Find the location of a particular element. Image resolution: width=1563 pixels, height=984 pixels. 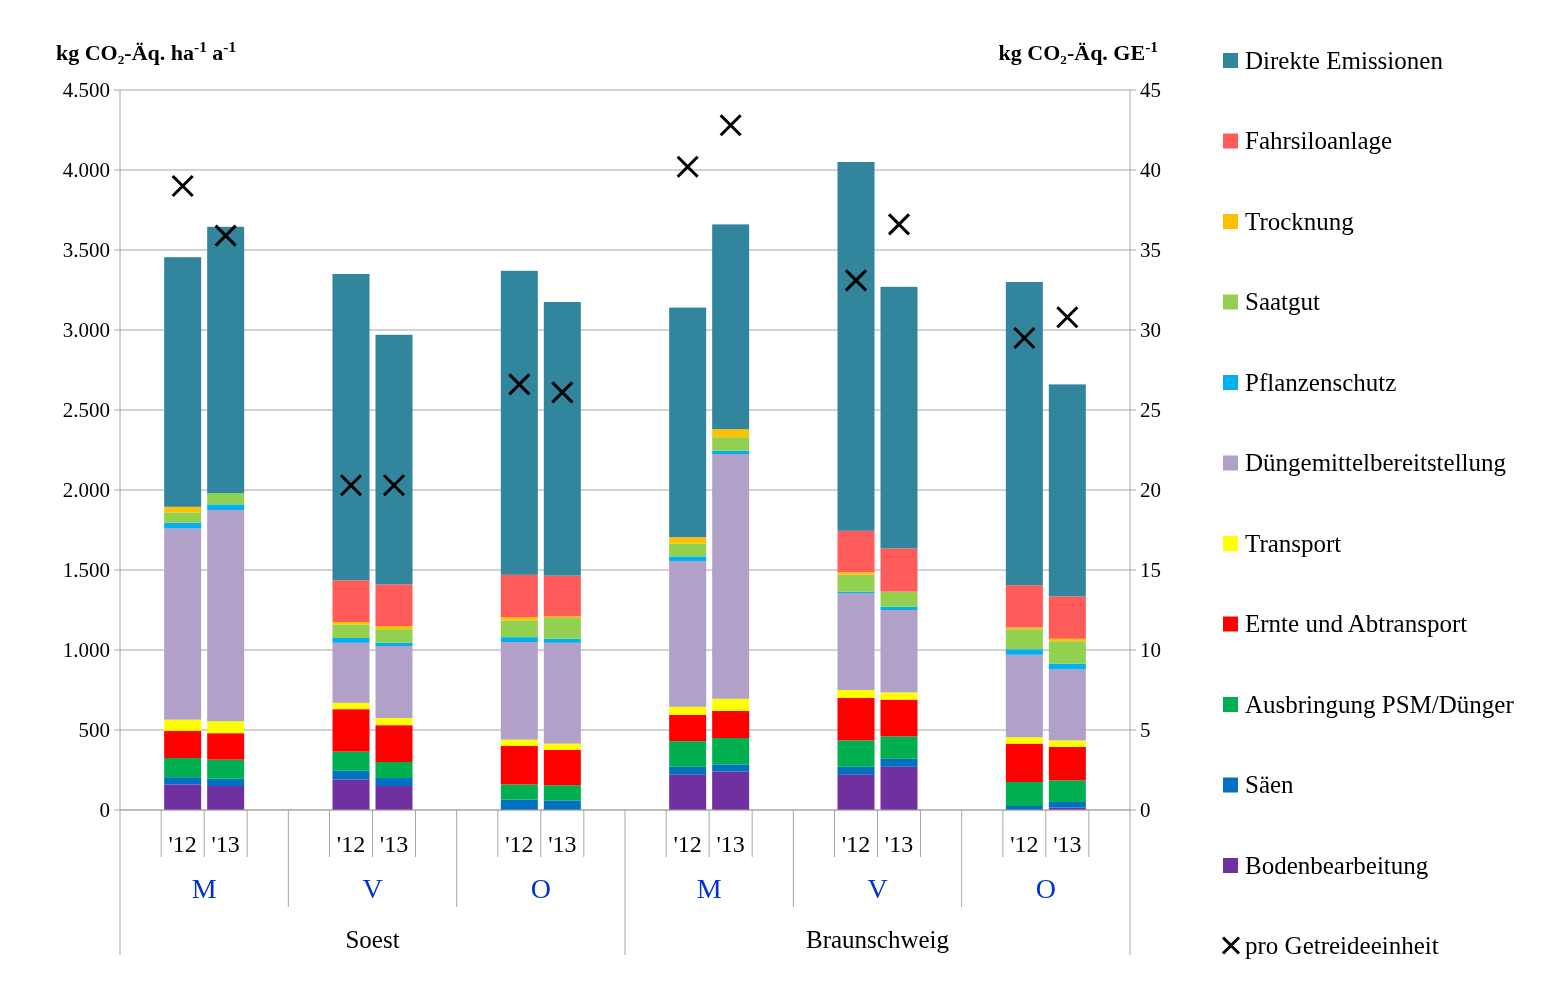

y2-tick-label: 35 is located at coordinates (1150, 250).